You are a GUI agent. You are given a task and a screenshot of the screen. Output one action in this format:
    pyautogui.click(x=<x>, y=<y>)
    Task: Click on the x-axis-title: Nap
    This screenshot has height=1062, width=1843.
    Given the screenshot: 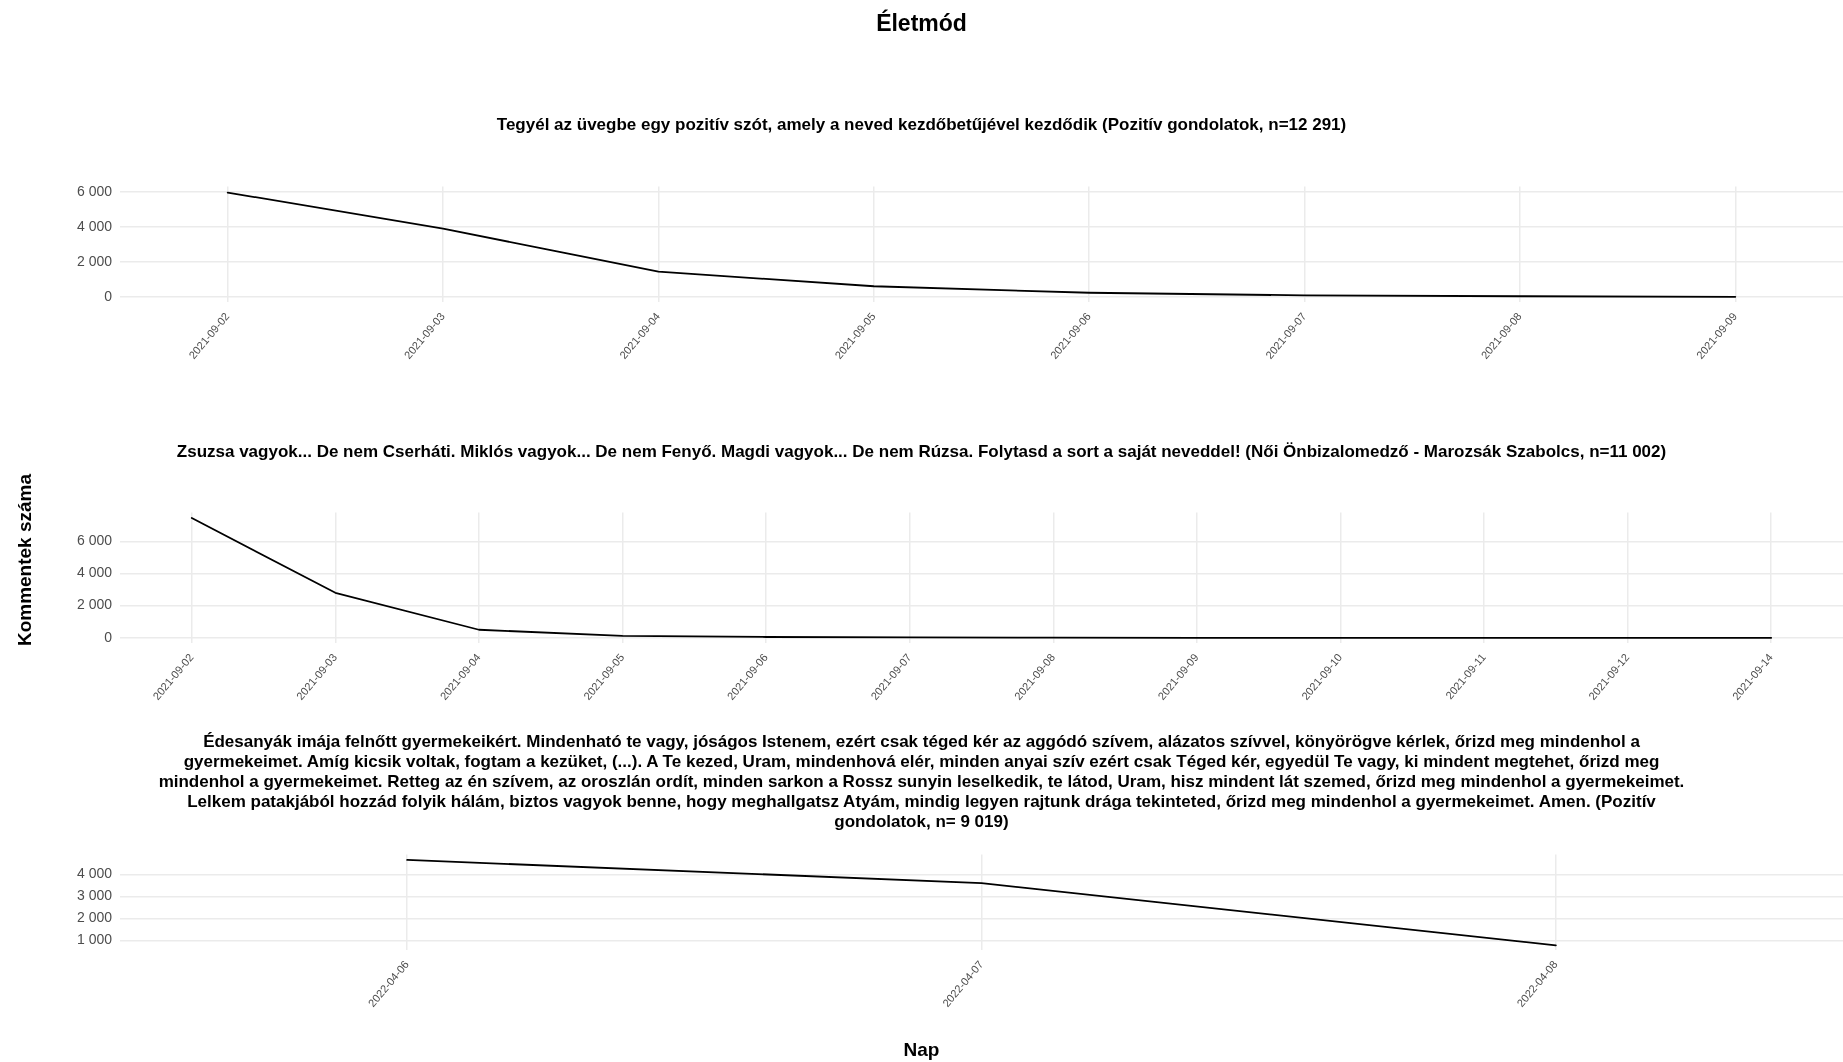 What is the action you would take?
    pyautogui.click(x=921, y=1050)
    